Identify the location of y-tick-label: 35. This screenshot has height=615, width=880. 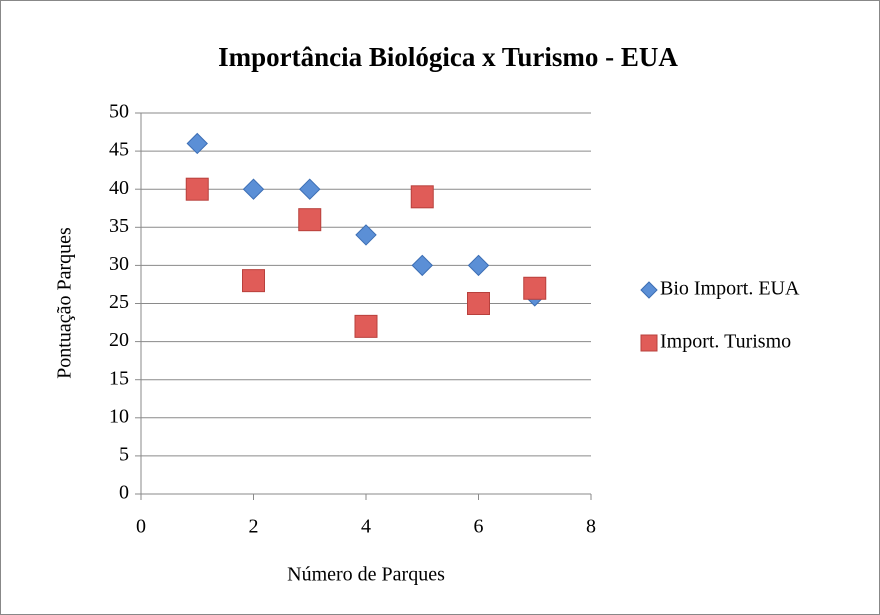
(119, 226).